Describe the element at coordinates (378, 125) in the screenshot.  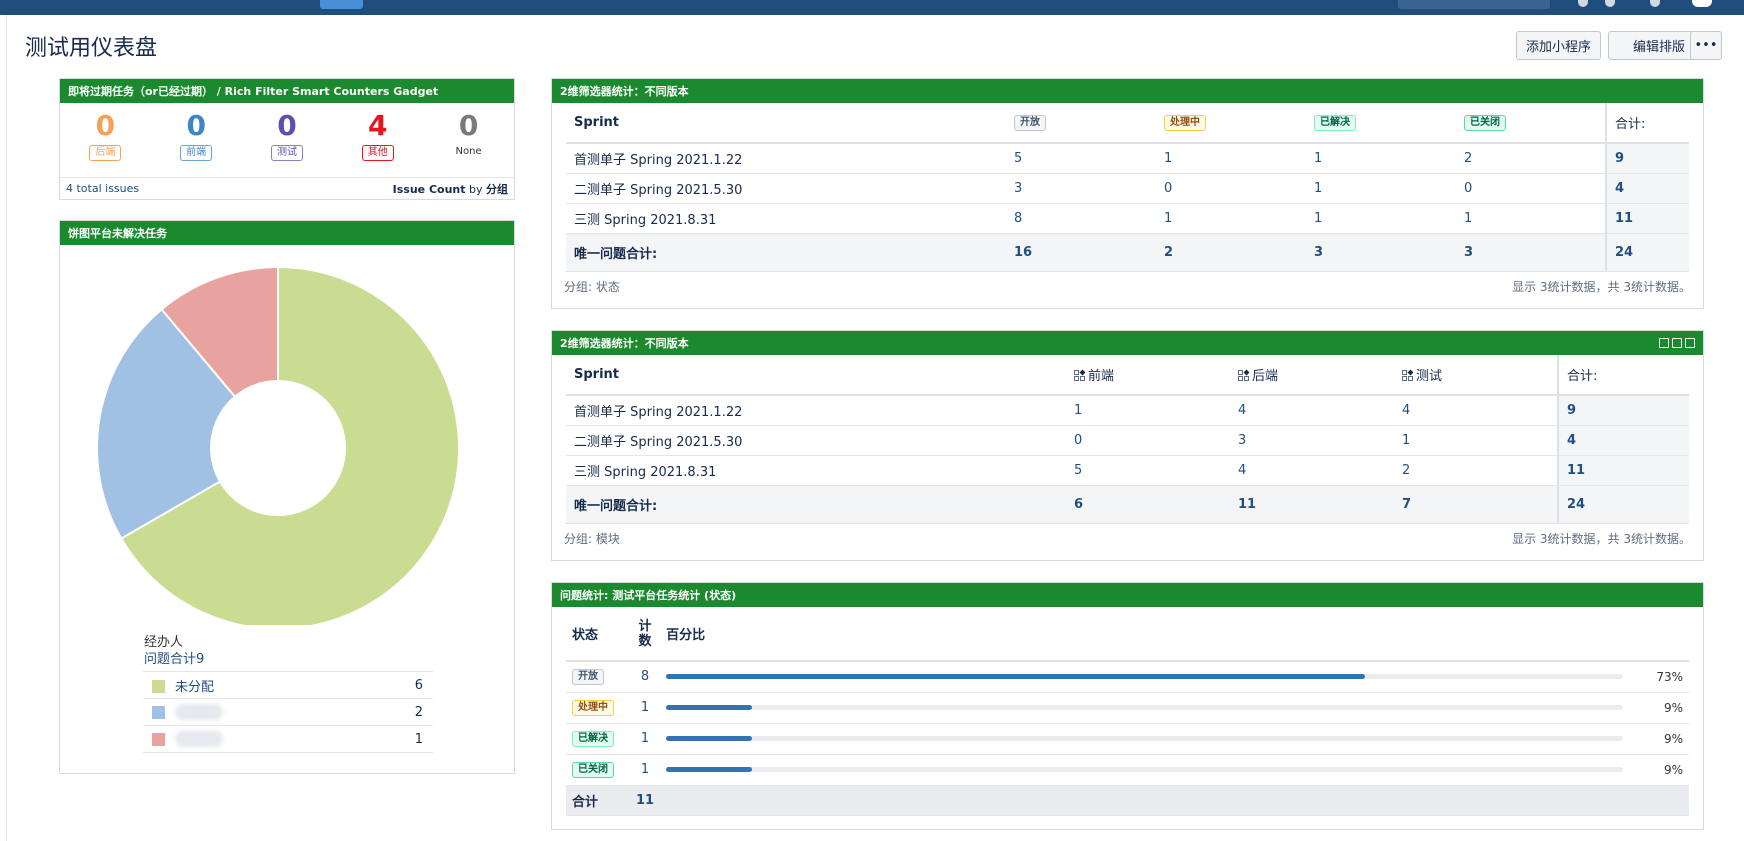
I see `counter-value: 4` at that location.